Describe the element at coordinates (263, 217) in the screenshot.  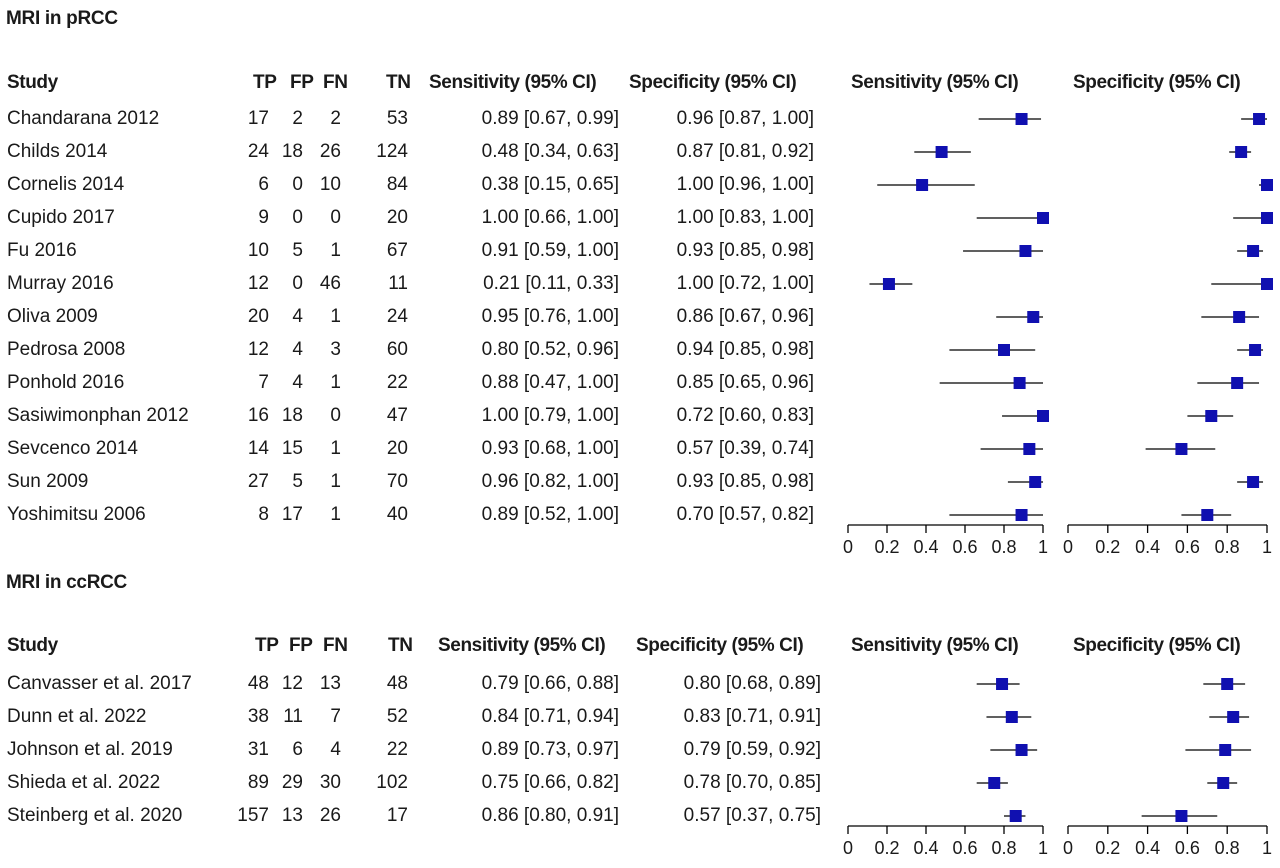
I see `cell-tp: 9` at that location.